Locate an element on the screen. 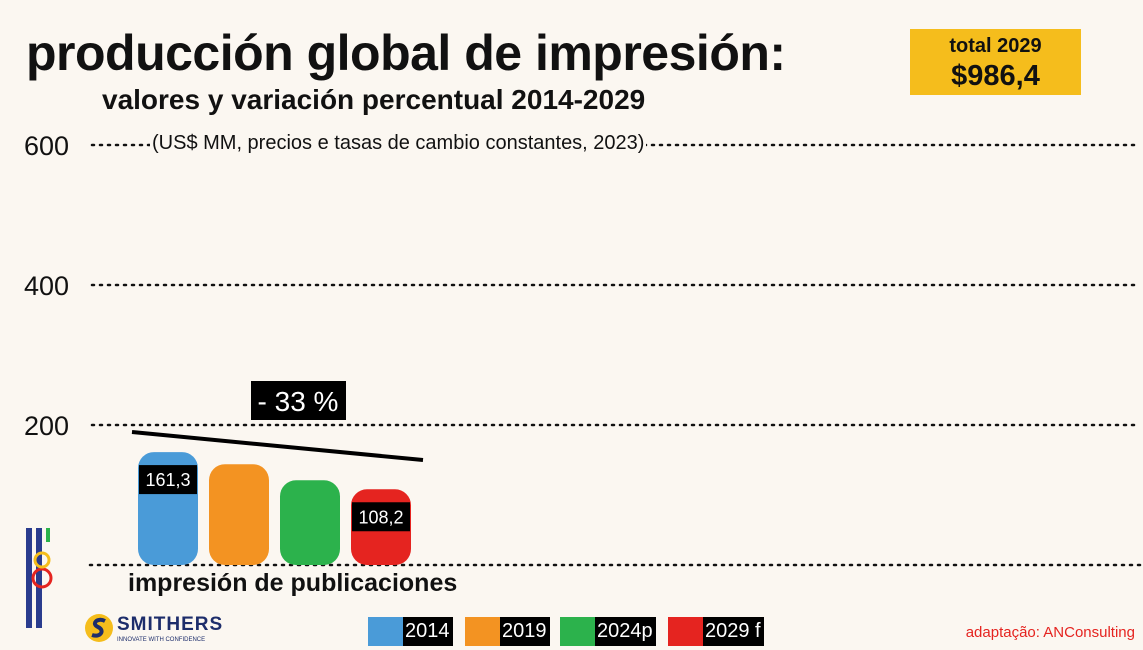 Image resolution: width=1143 pixels, height=650 pixels. data-label-2014: 161,3 is located at coordinates (167, 480).